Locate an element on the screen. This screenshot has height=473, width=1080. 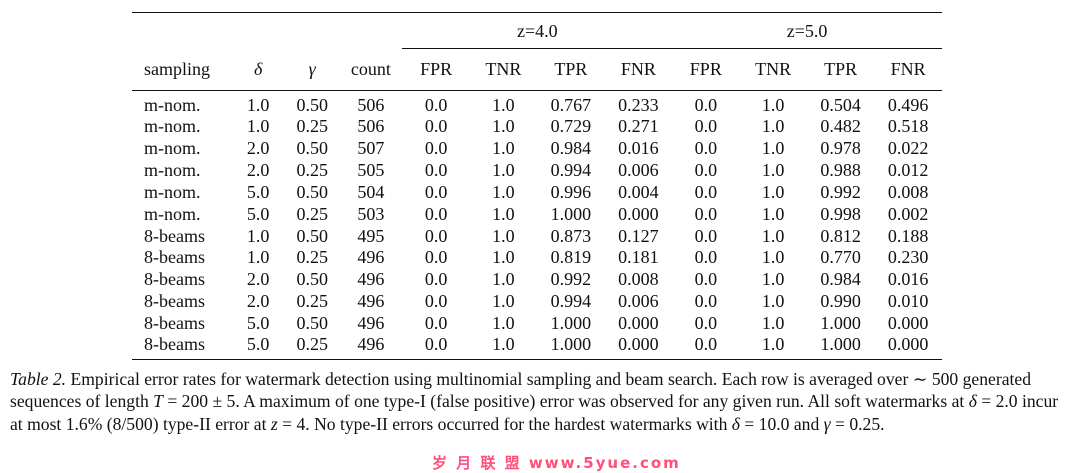
cell-tpr-z5: 0.482 is located at coordinates (840, 126).